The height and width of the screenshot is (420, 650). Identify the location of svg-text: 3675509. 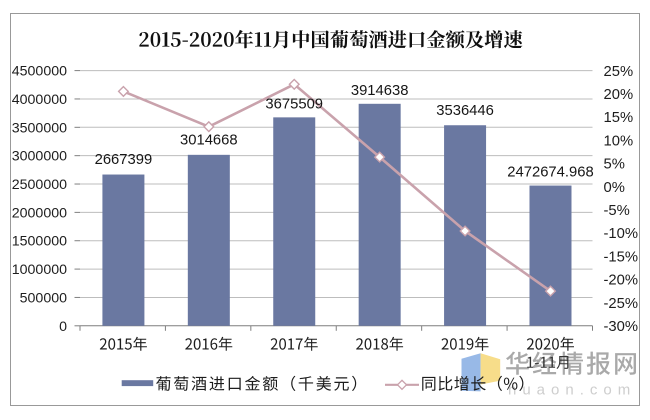
(294, 104).